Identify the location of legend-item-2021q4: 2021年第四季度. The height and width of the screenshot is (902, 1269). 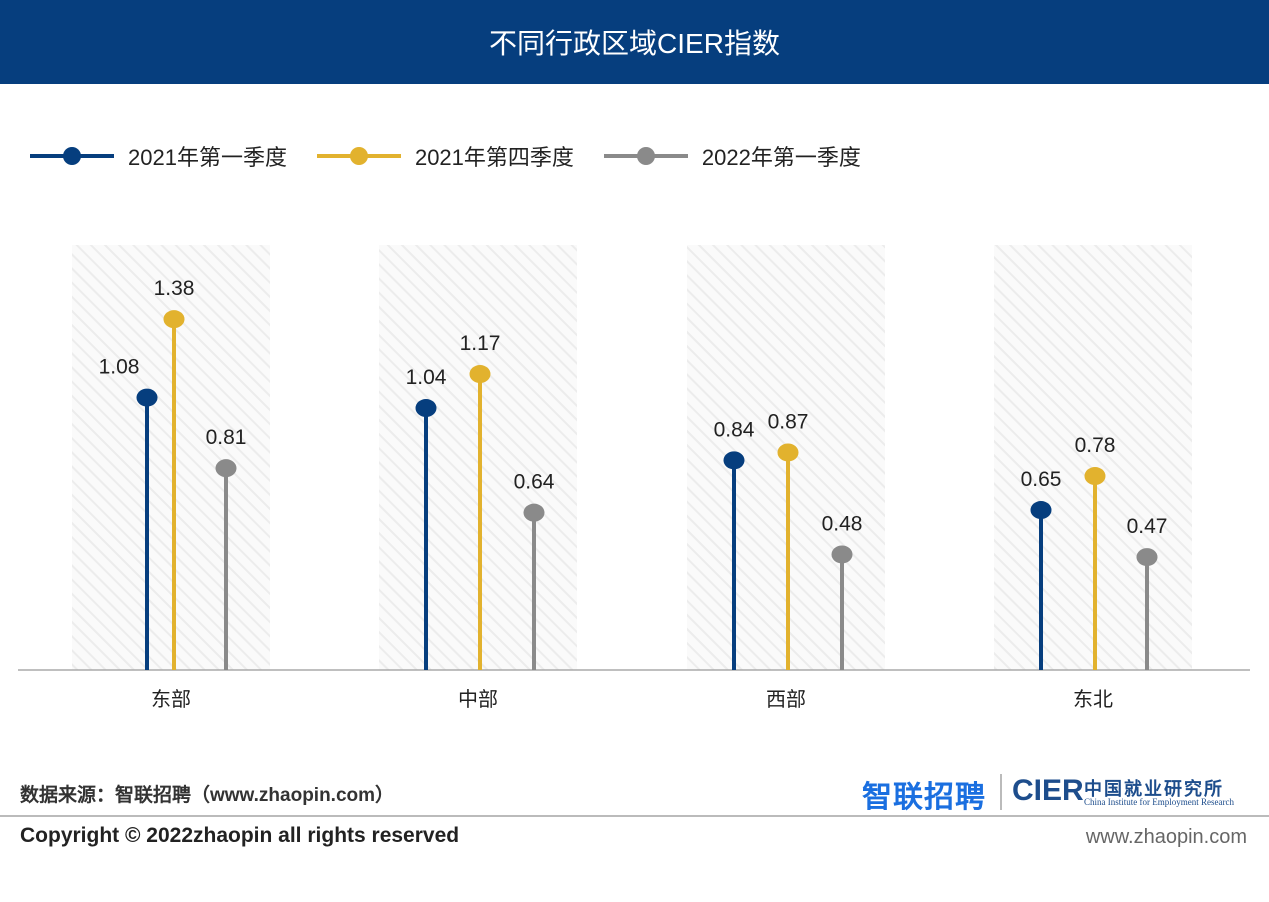
(445, 156).